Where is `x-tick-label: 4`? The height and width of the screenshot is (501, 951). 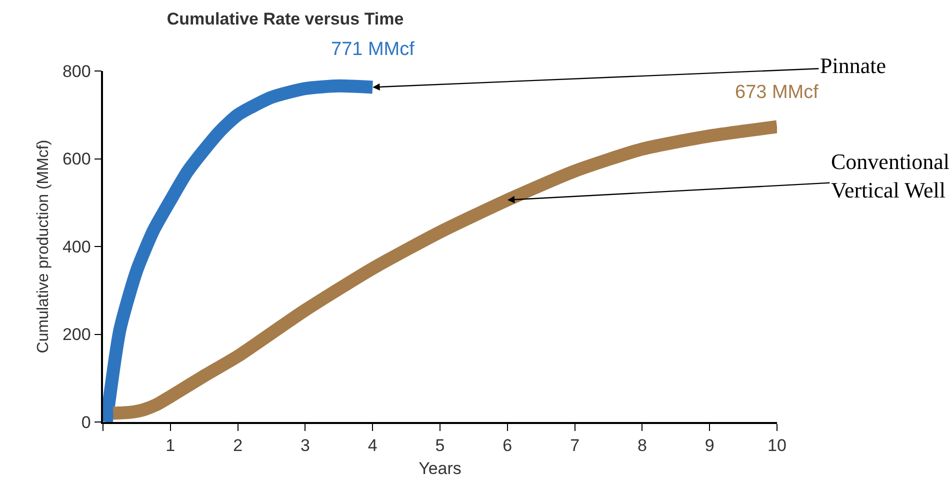
x-tick-label: 4 is located at coordinates (373, 446).